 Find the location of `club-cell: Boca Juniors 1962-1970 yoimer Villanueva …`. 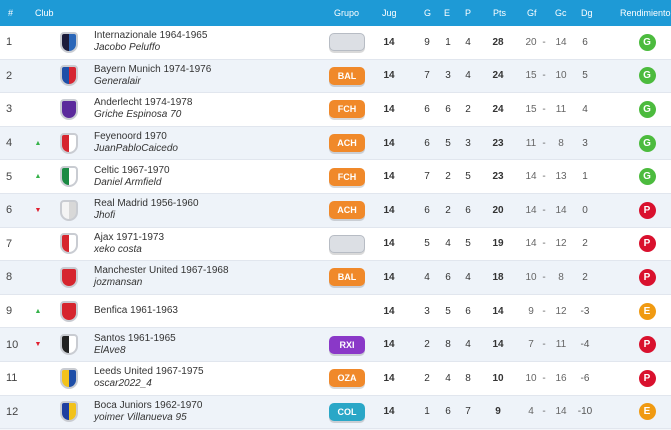

club-cell: Boca Juniors 1962-1970 yoimer Villanueva … is located at coordinates (148, 412).